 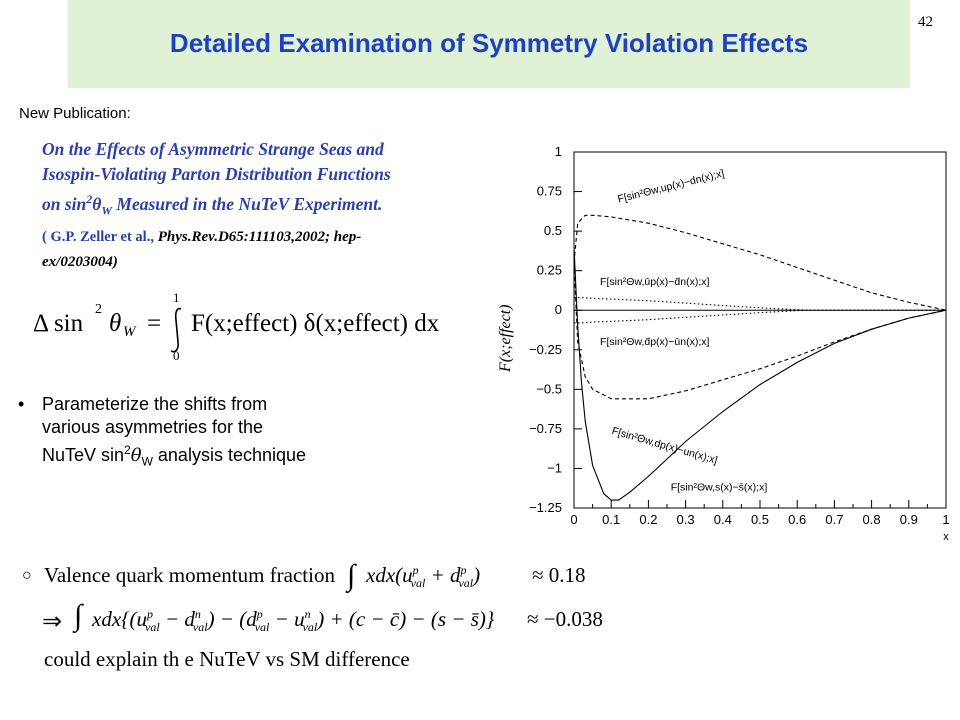 I want to click on y-tick-label: 1, so click(x=558, y=151).